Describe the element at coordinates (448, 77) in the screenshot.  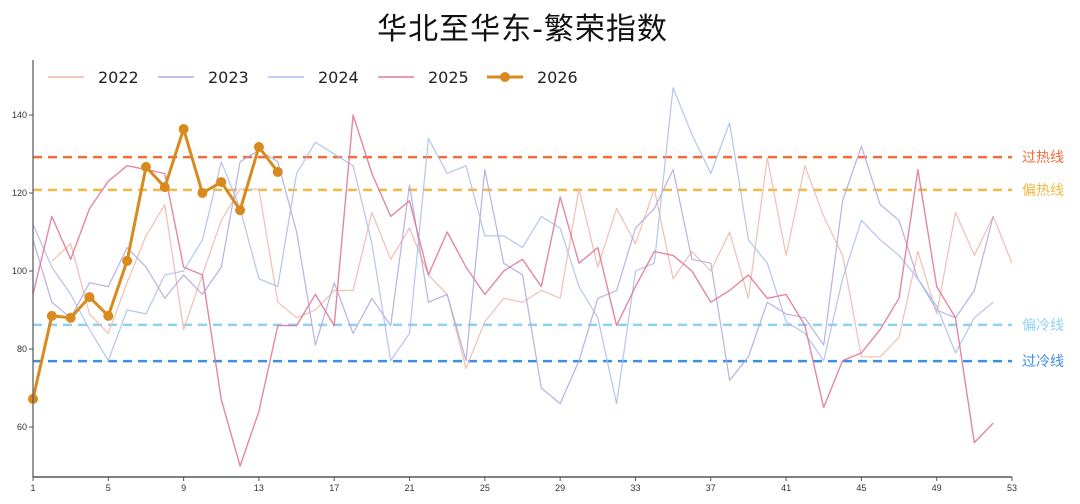
I see `legend-label-2025: 2025` at that location.